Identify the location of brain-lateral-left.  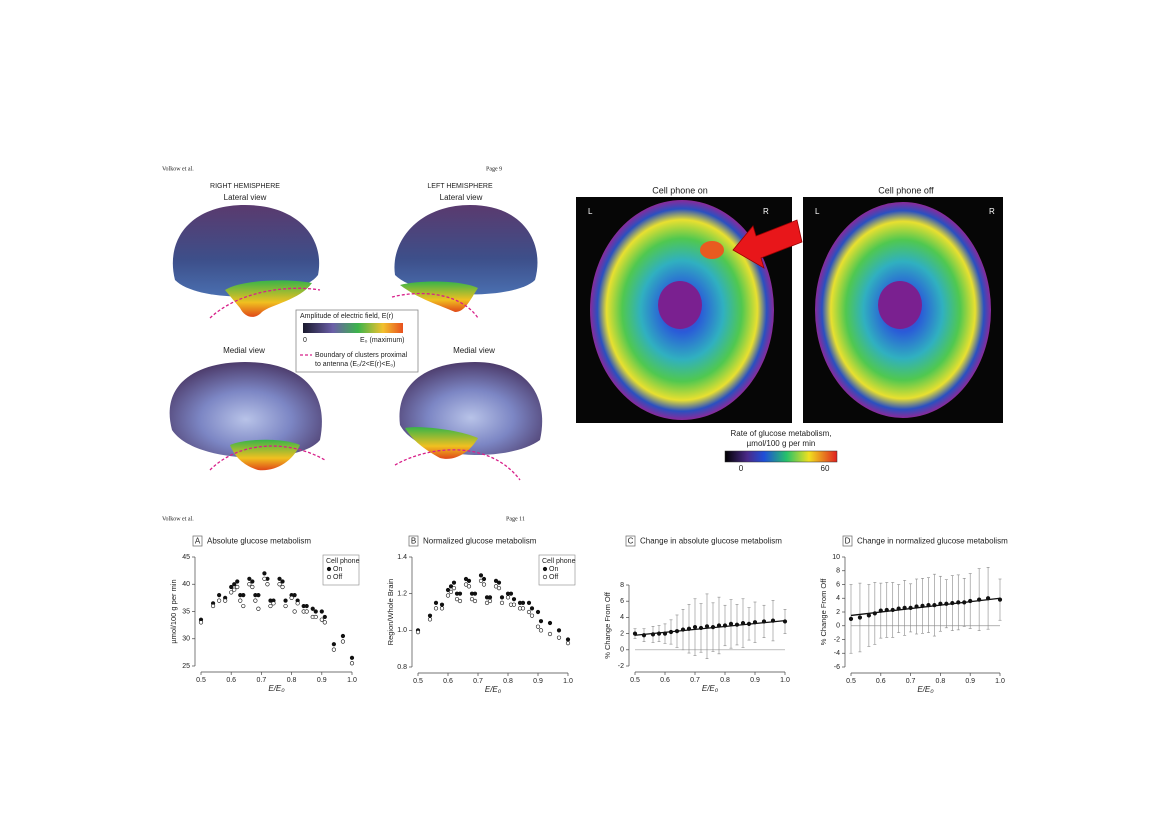
(466, 250).